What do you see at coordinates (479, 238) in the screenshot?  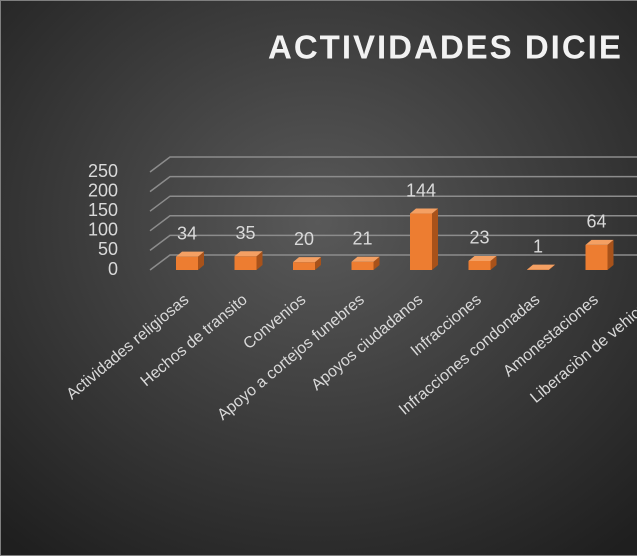 I see `value-label: 23` at bounding box center [479, 238].